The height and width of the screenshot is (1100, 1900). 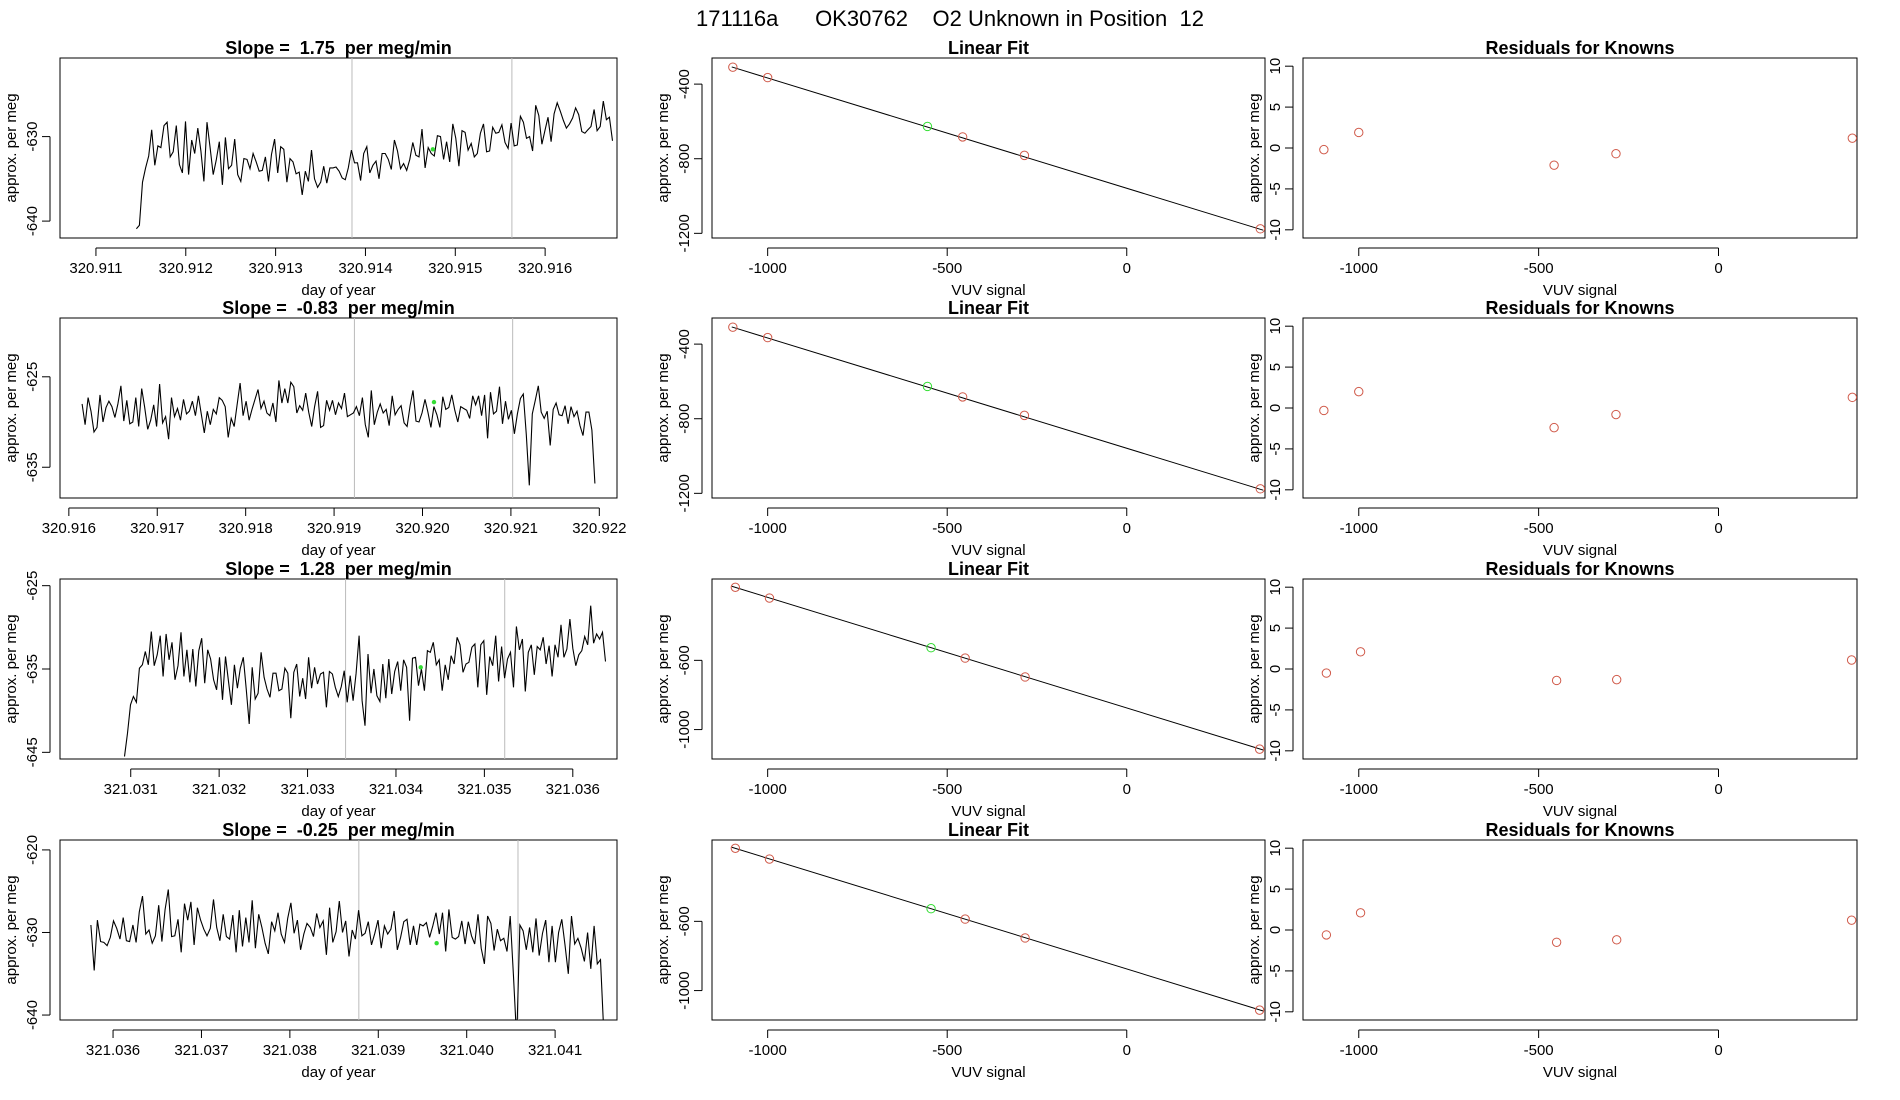 I want to click on chart-title: Slope = -0.83 per meg/min, so click(x=338, y=308).